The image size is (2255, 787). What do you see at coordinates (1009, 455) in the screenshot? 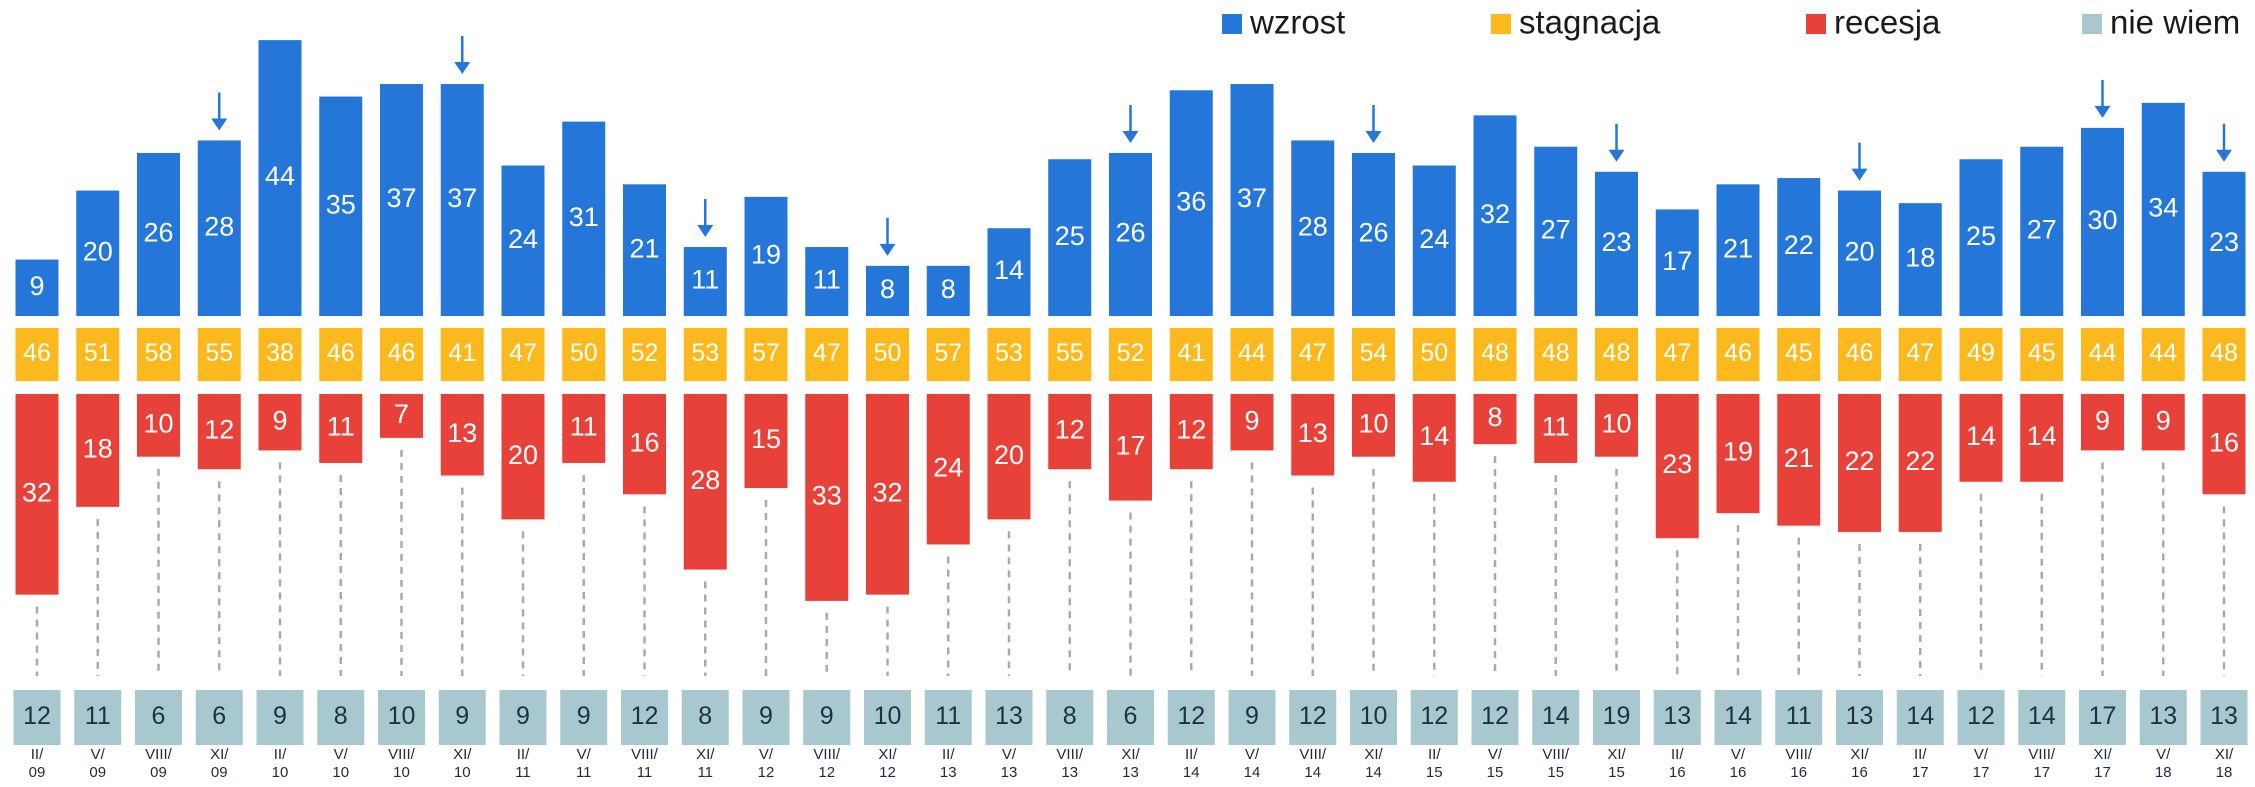
I see `value-label: 20` at bounding box center [1009, 455].